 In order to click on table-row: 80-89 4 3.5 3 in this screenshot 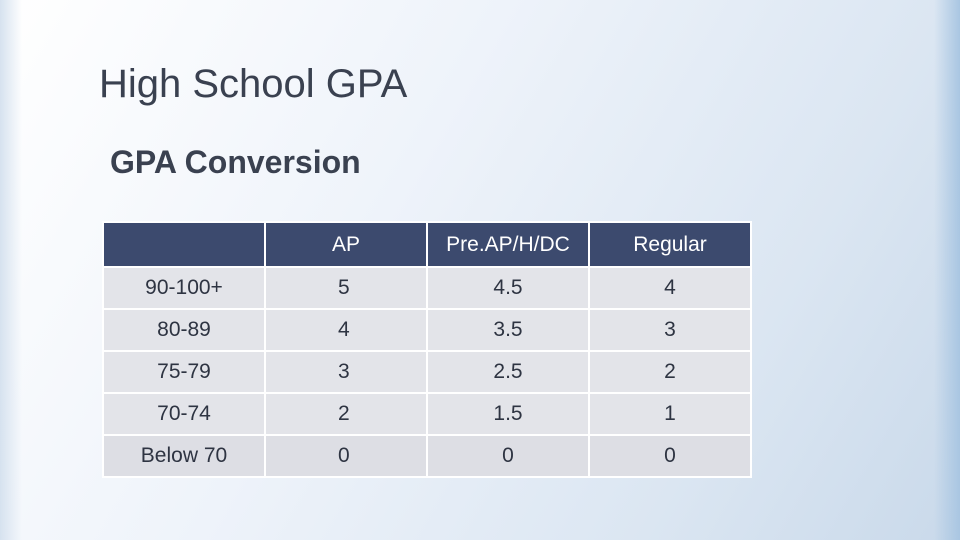, I will do `click(427, 330)`.